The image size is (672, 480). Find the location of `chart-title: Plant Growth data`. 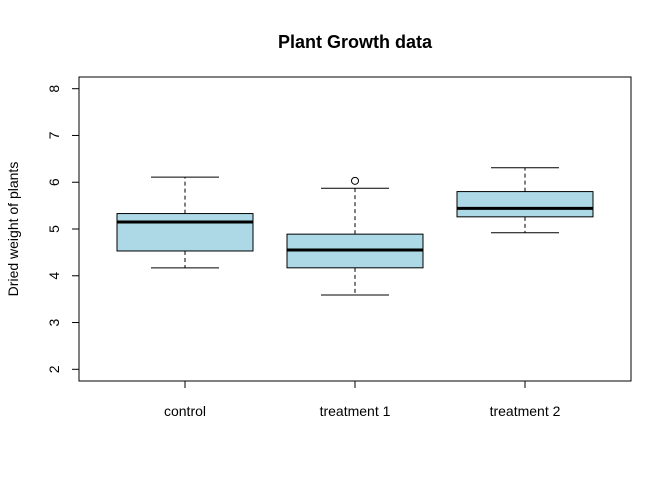

chart-title: Plant Growth data is located at coordinates (355, 42).